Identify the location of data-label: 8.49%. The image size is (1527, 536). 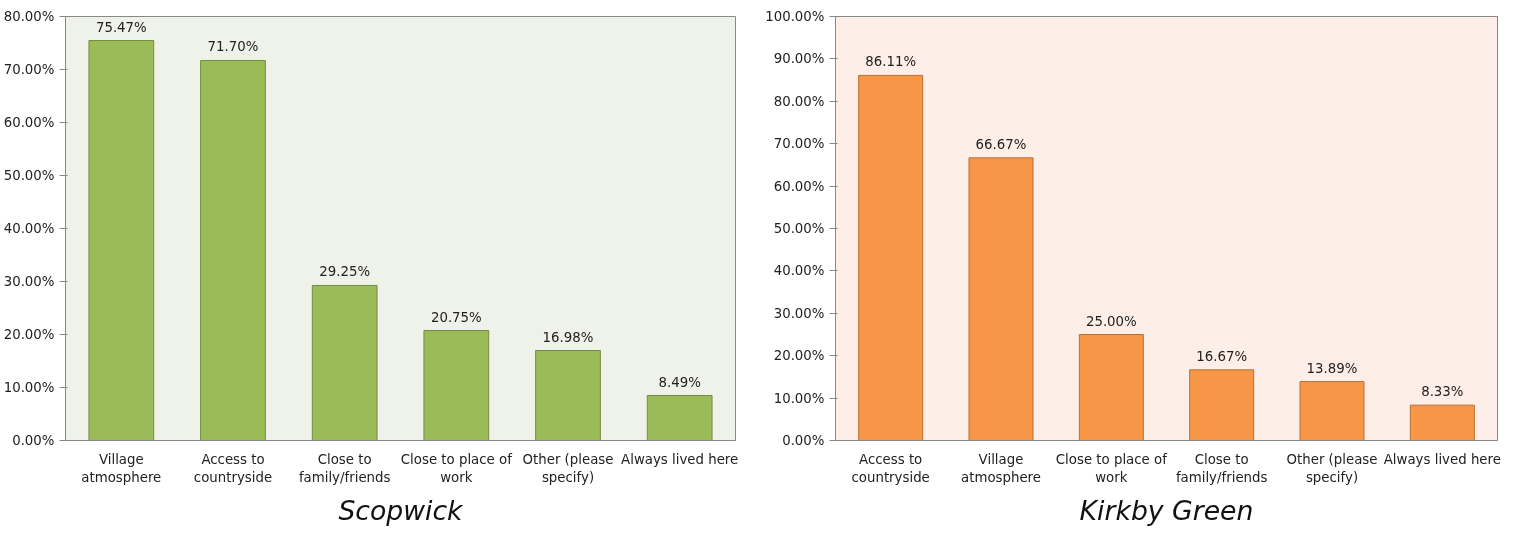
(679, 382).